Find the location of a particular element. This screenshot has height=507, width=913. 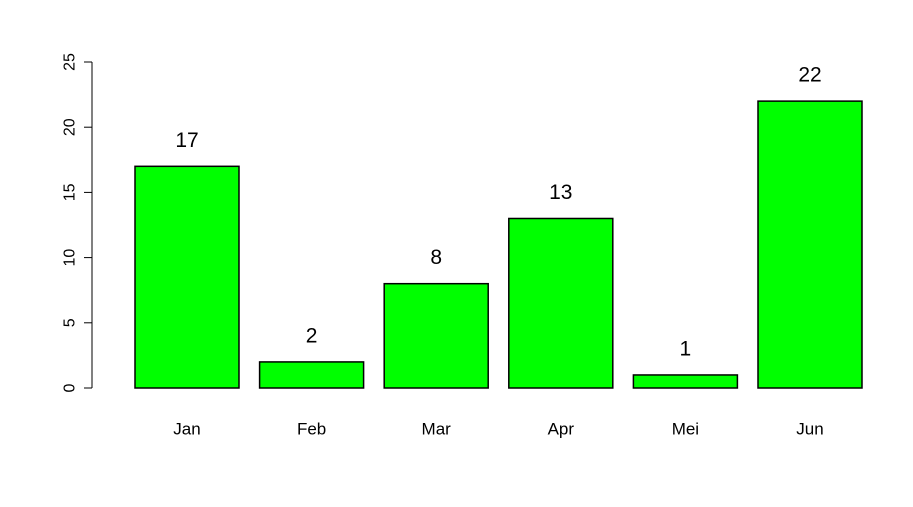

y-tick-label: 15 is located at coordinates (70, 192).